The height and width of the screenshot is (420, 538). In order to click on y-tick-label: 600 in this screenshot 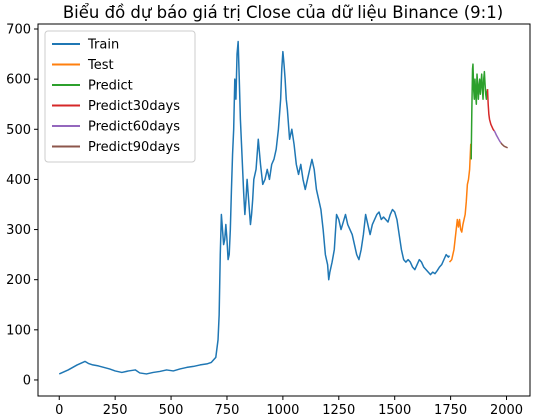, I will do `click(18, 80)`.